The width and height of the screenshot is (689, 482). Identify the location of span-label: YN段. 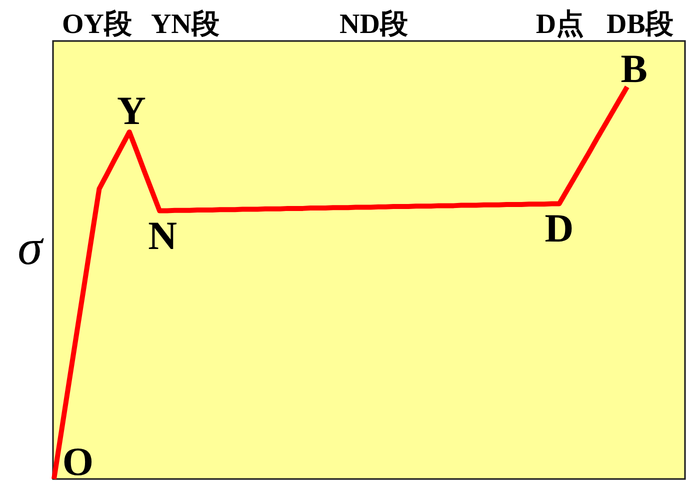
(185, 24).